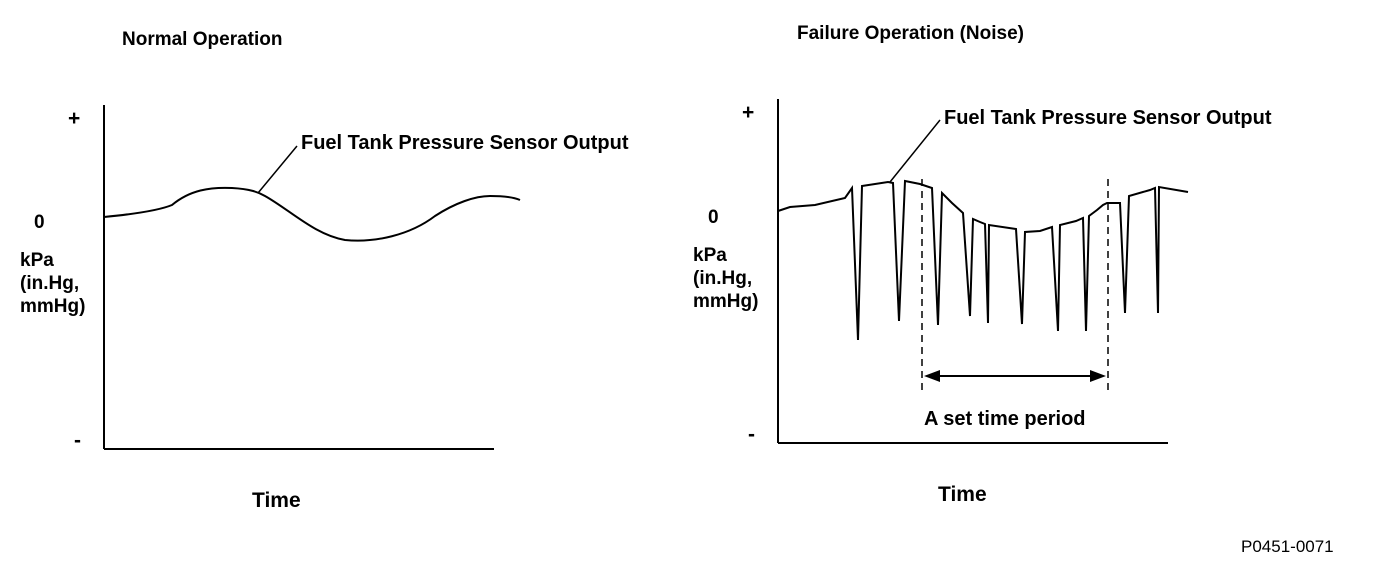 The image size is (1376, 570). Describe the element at coordinates (748, 112) in the screenshot. I see `right-y-plus-label: +` at that location.